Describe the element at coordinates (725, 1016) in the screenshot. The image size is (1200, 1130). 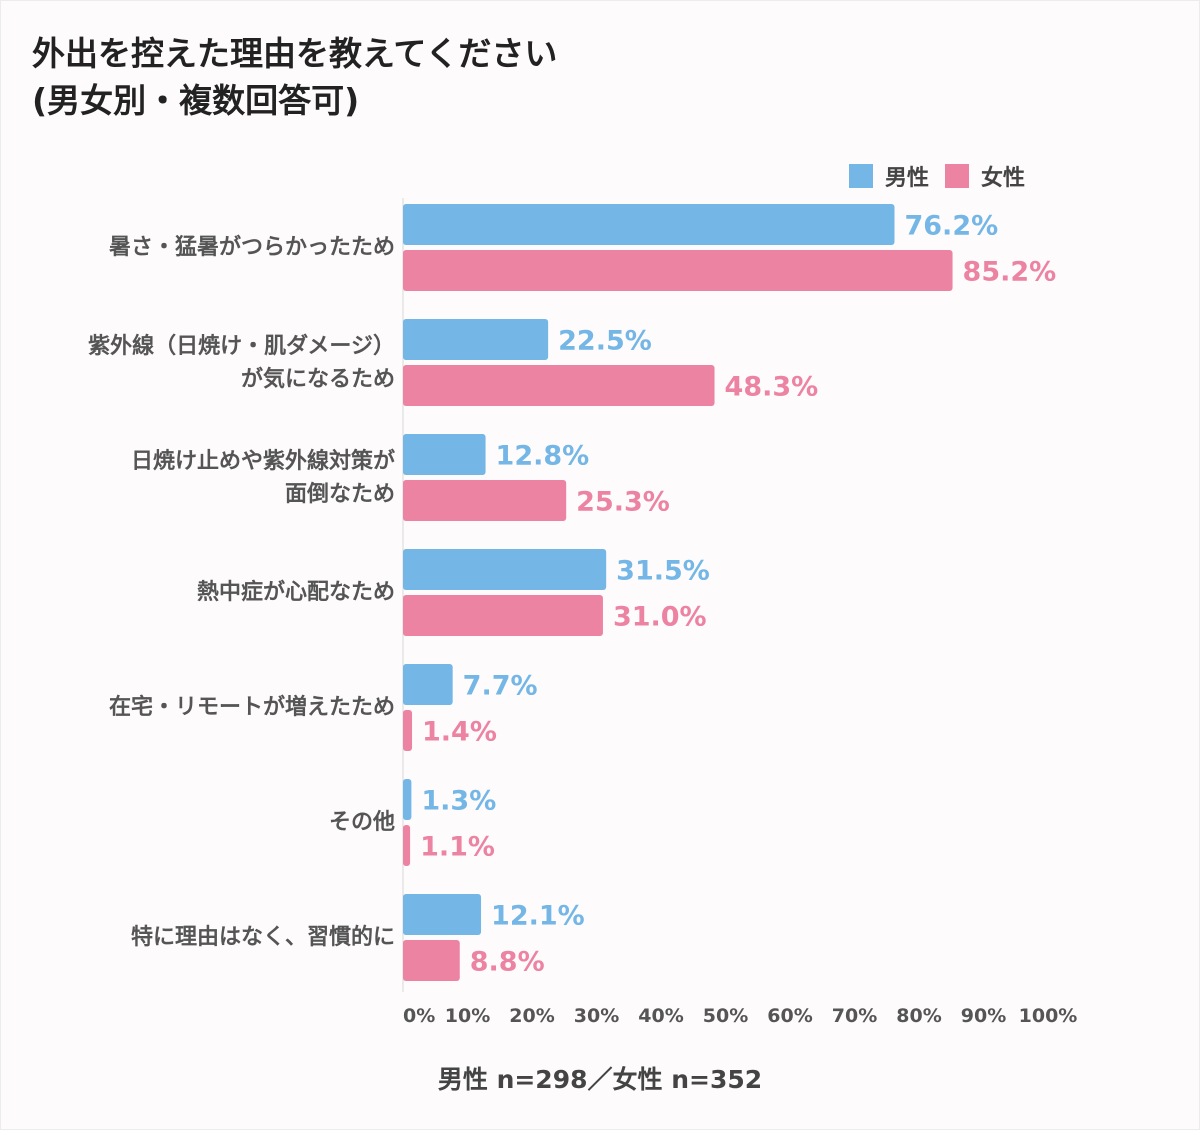
I see `x-tick-label: 50%` at that location.